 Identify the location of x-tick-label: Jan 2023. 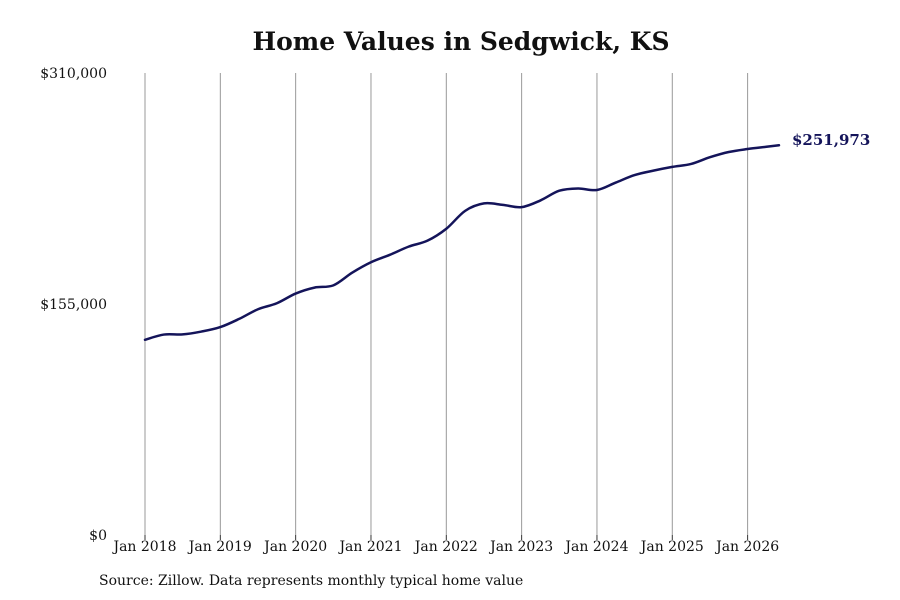
(520, 547).